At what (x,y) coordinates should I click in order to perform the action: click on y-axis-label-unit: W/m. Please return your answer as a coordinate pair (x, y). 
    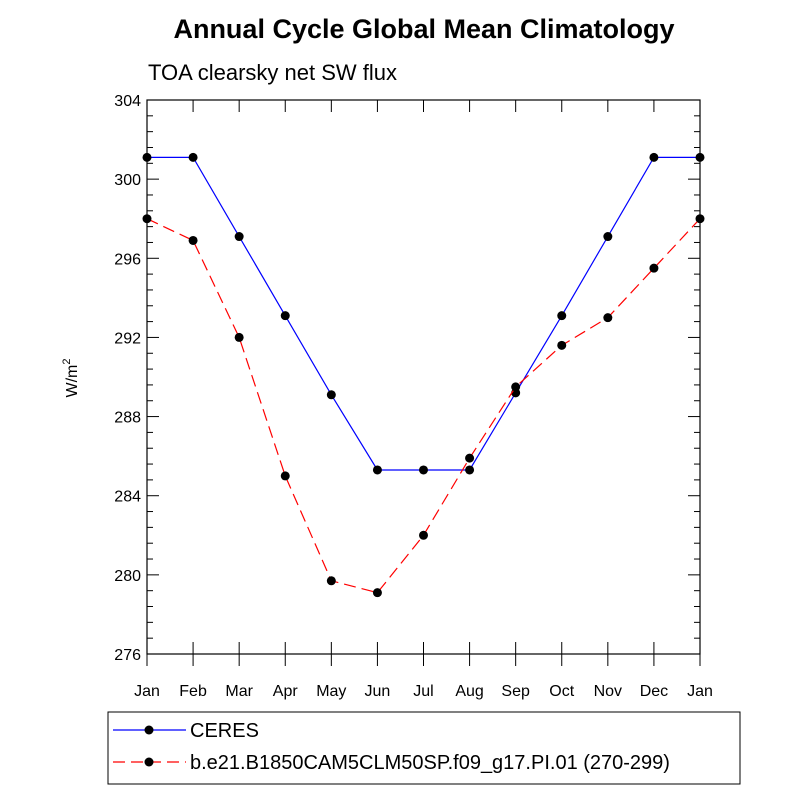
    Looking at the image, I should click on (72, 381).